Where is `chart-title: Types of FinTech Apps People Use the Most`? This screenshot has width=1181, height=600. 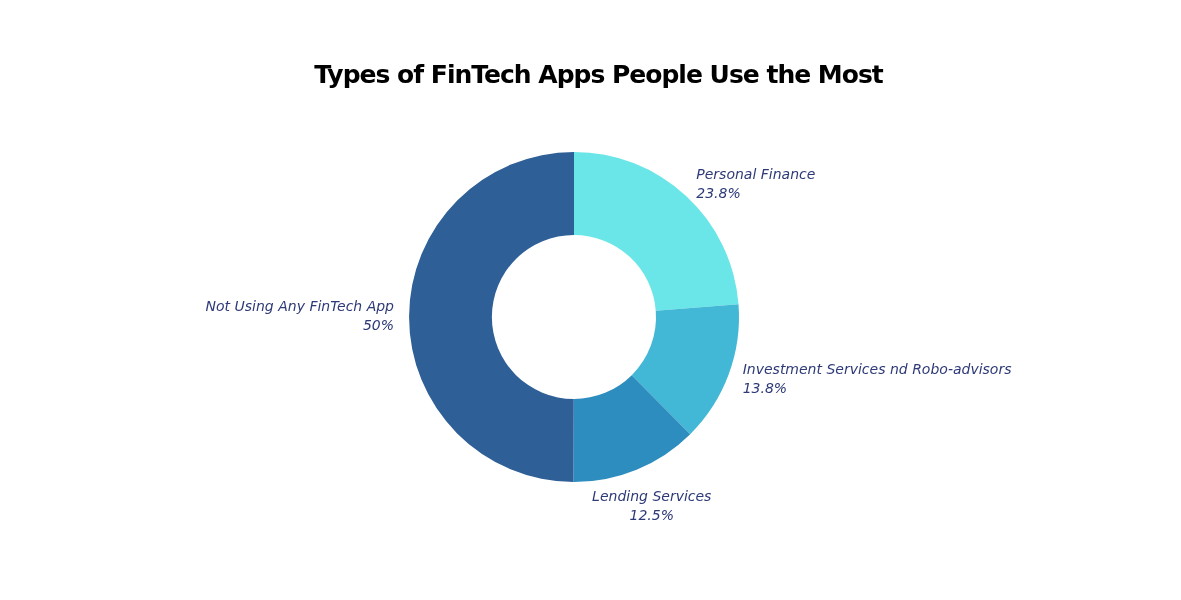
chart-title: Types of FinTech Apps People Use the Most is located at coordinates (599, 74).